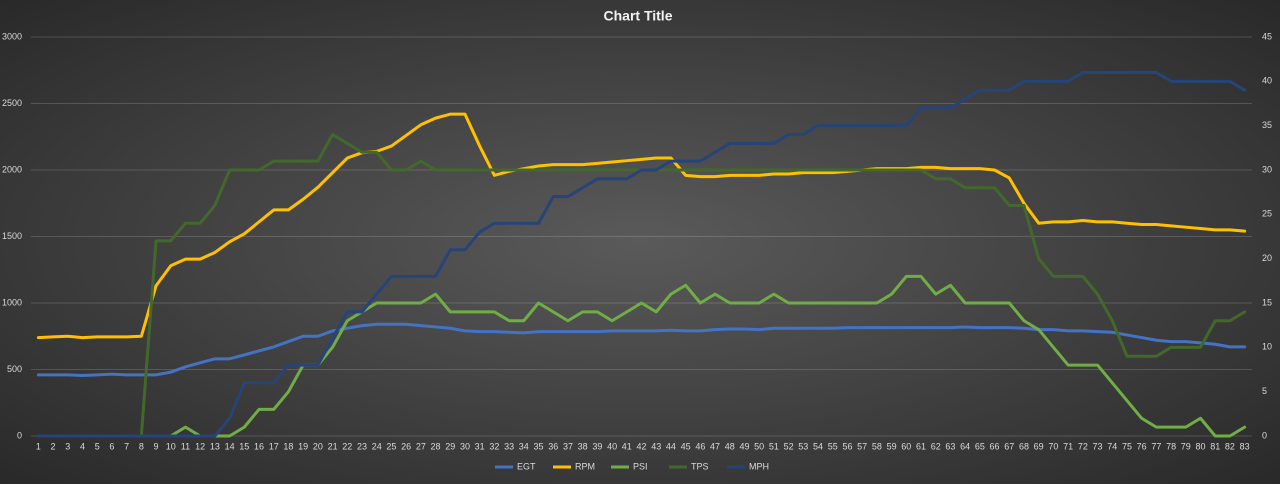 The height and width of the screenshot is (484, 1280). I want to click on x-tick-label: 37, so click(568, 446).